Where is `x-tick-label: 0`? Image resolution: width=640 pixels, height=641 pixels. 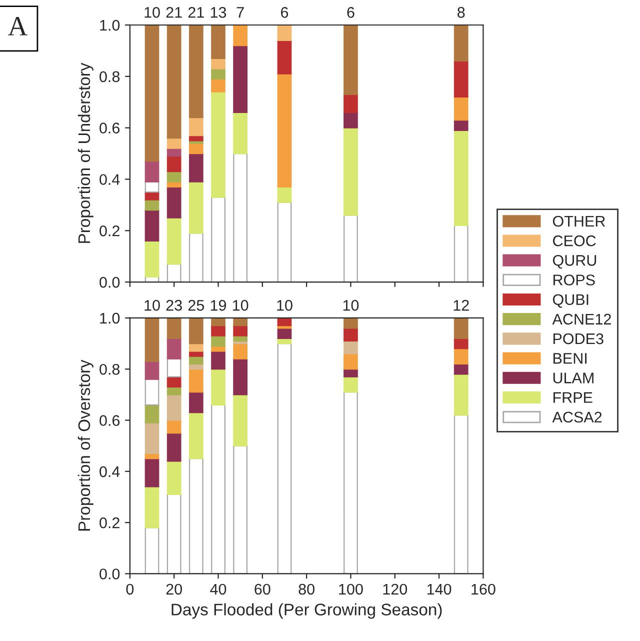
x-tick-label: 0 is located at coordinates (130, 589).